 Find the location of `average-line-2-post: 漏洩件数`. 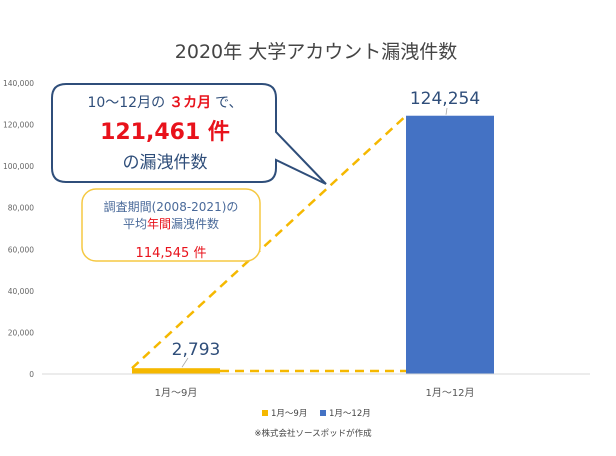

average-line-2-post: 漏洩件数 is located at coordinates (195, 224).